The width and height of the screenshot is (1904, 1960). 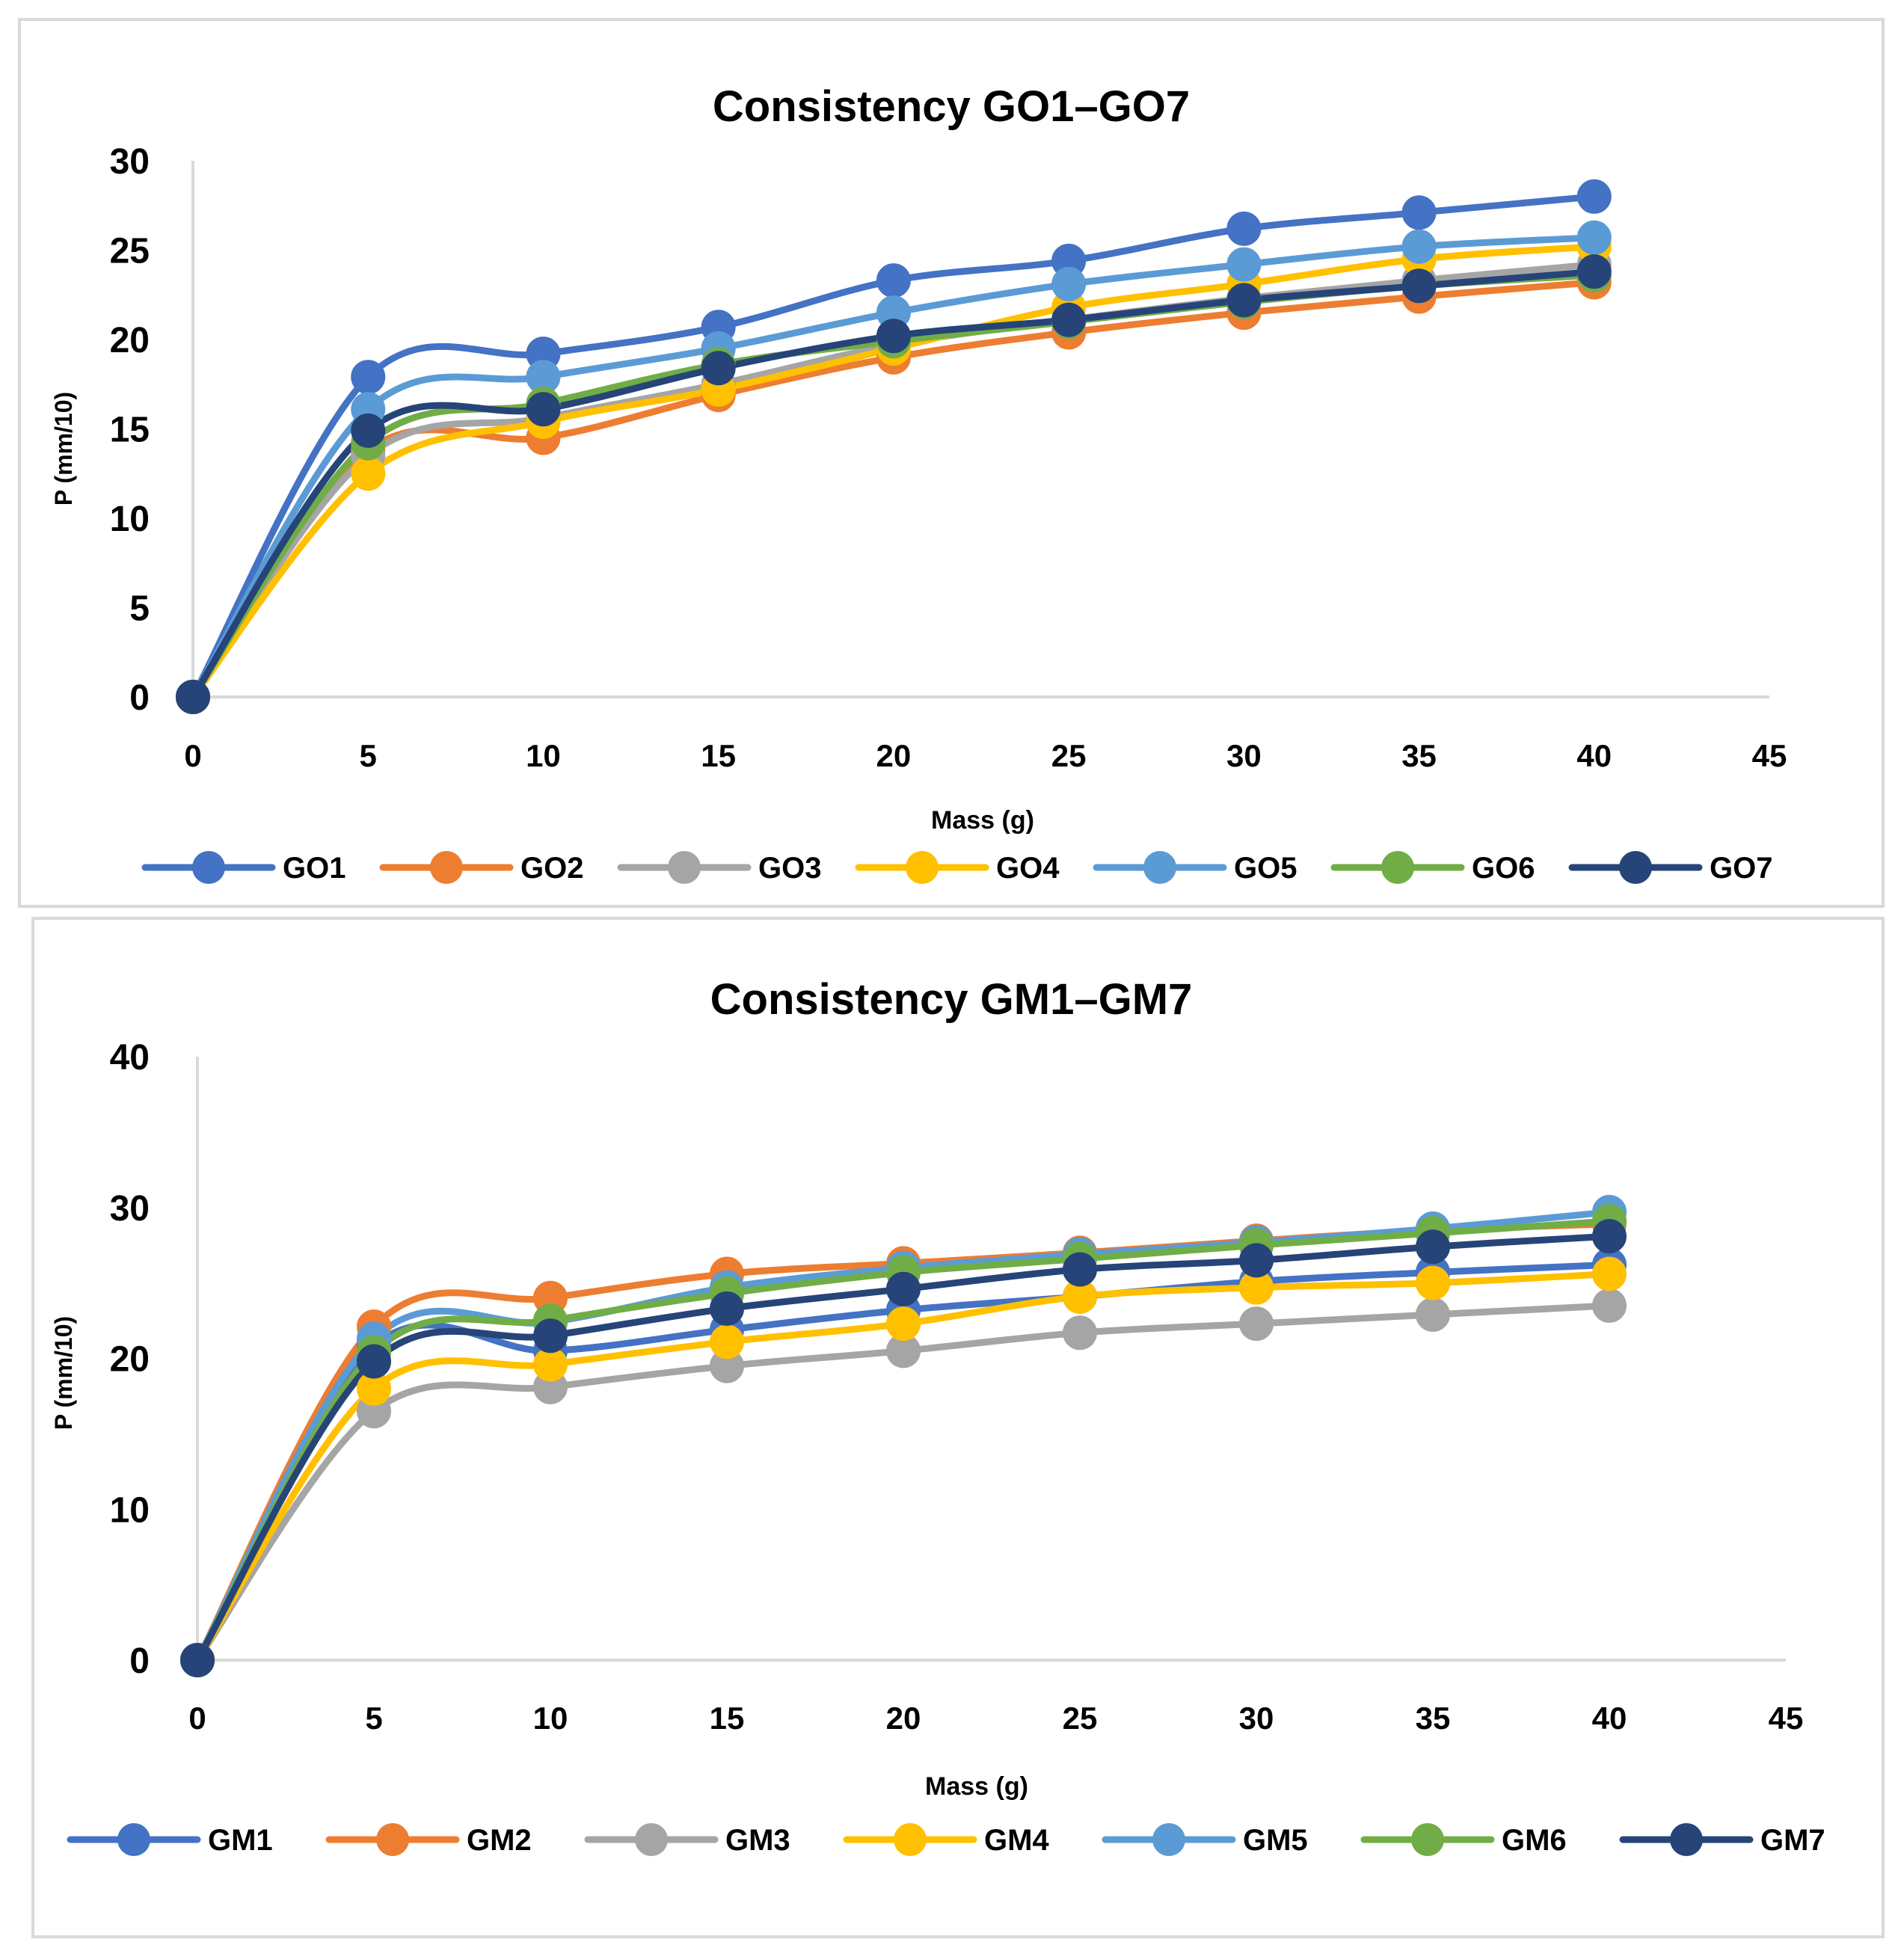 I want to click on x-tick-label: 30, so click(x=1256, y=1719).